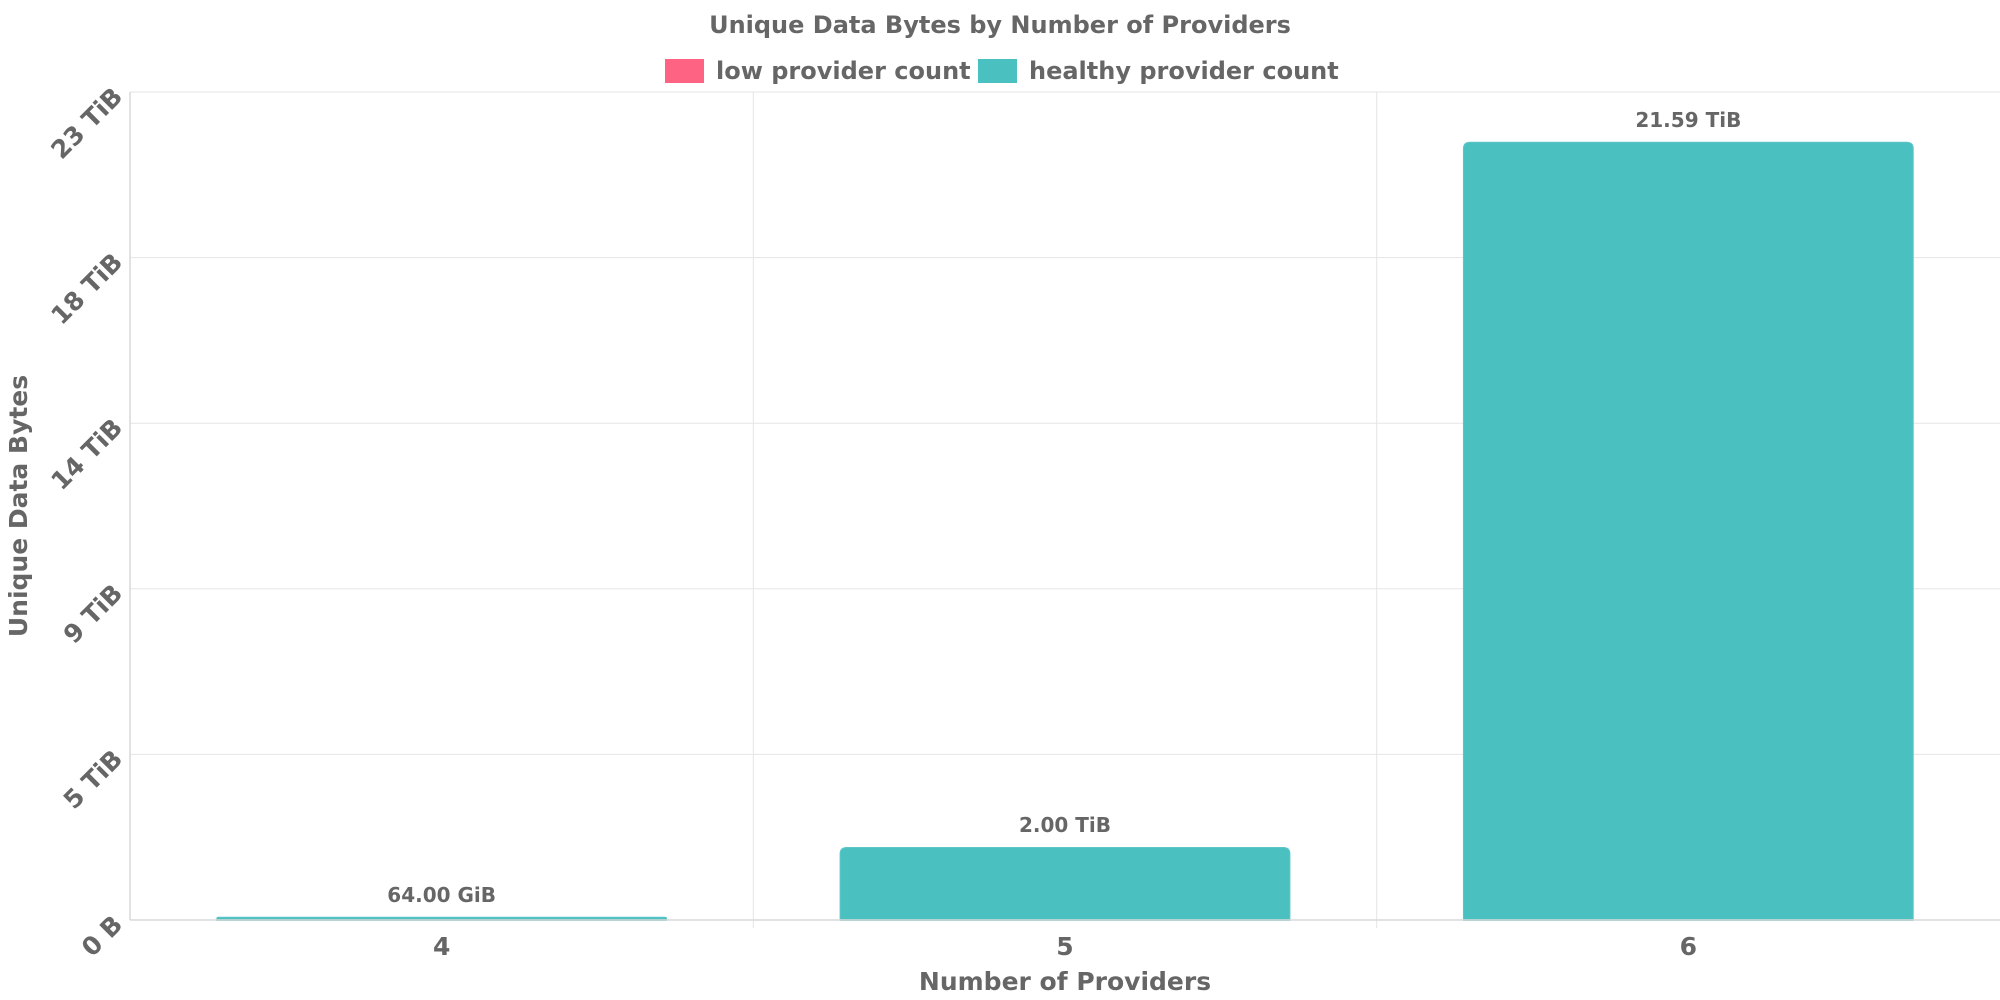 The width and height of the screenshot is (2000, 1000). I want to click on legend-label-low: low provider count, so click(843, 71).